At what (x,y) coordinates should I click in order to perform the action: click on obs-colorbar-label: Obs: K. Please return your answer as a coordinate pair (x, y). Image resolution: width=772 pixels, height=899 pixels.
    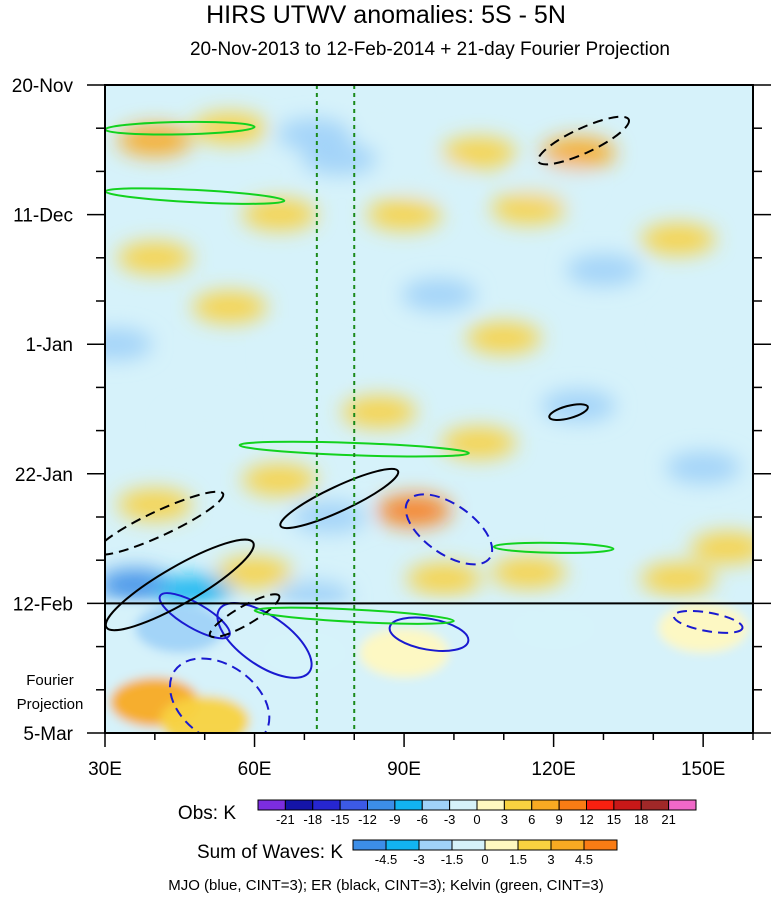
    Looking at the image, I should click on (207, 813).